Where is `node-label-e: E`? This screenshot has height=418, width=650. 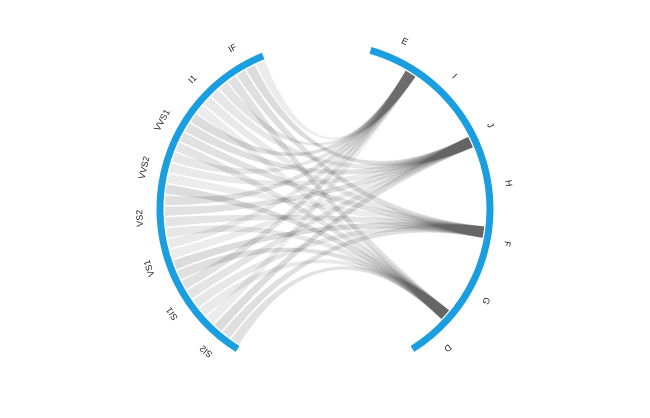 node-label-e: E is located at coordinates (405, 42).